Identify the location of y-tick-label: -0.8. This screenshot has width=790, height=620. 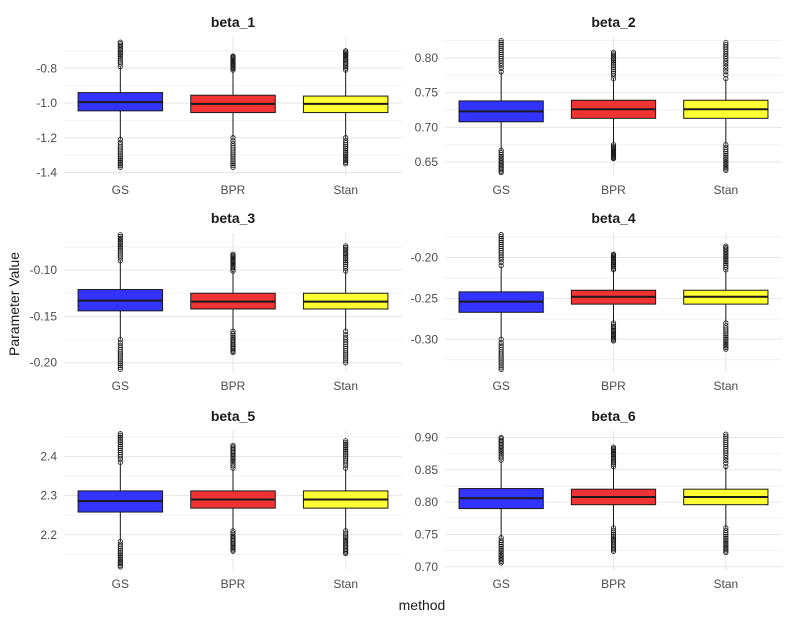
(46, 68).